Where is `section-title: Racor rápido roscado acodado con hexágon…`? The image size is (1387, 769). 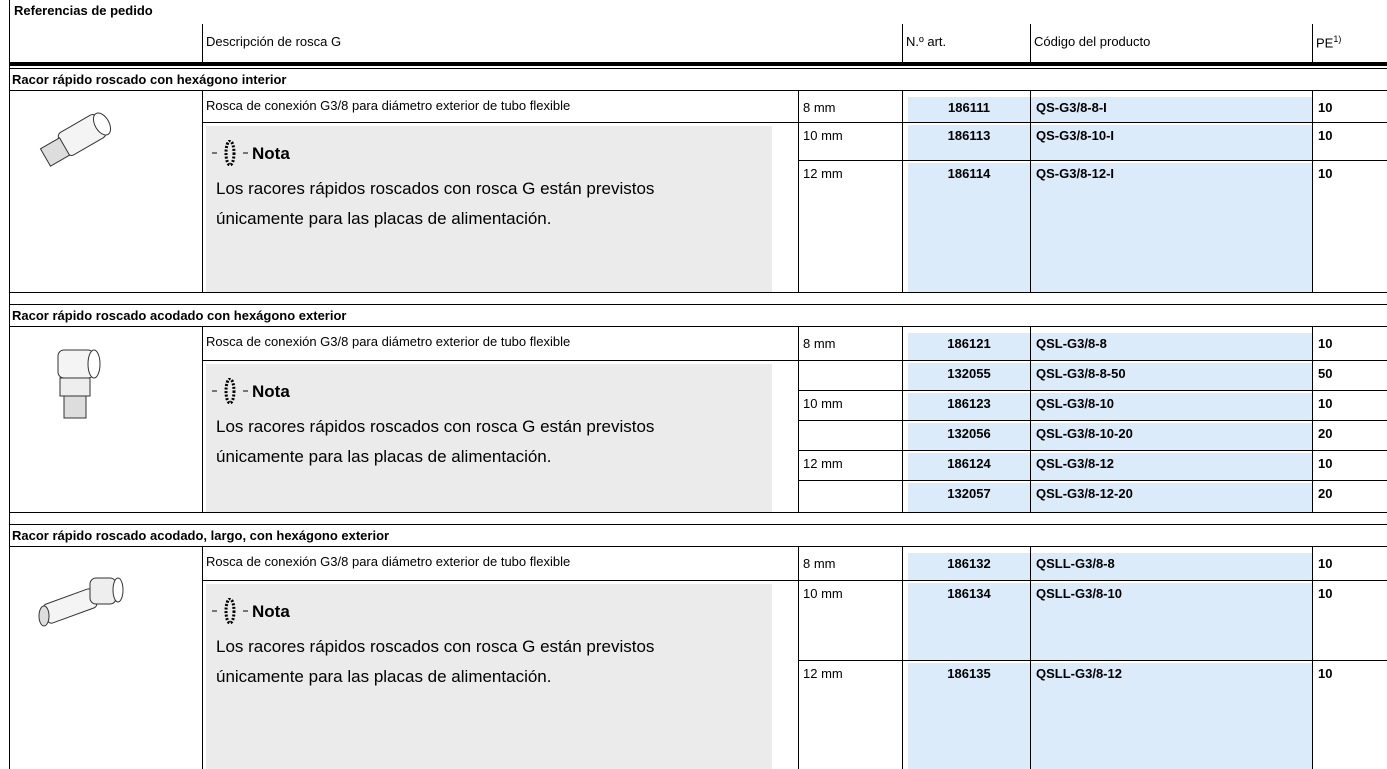
section-title: Racor rápido roscado acodado con hexágon… is located at coordinates (179, 315).